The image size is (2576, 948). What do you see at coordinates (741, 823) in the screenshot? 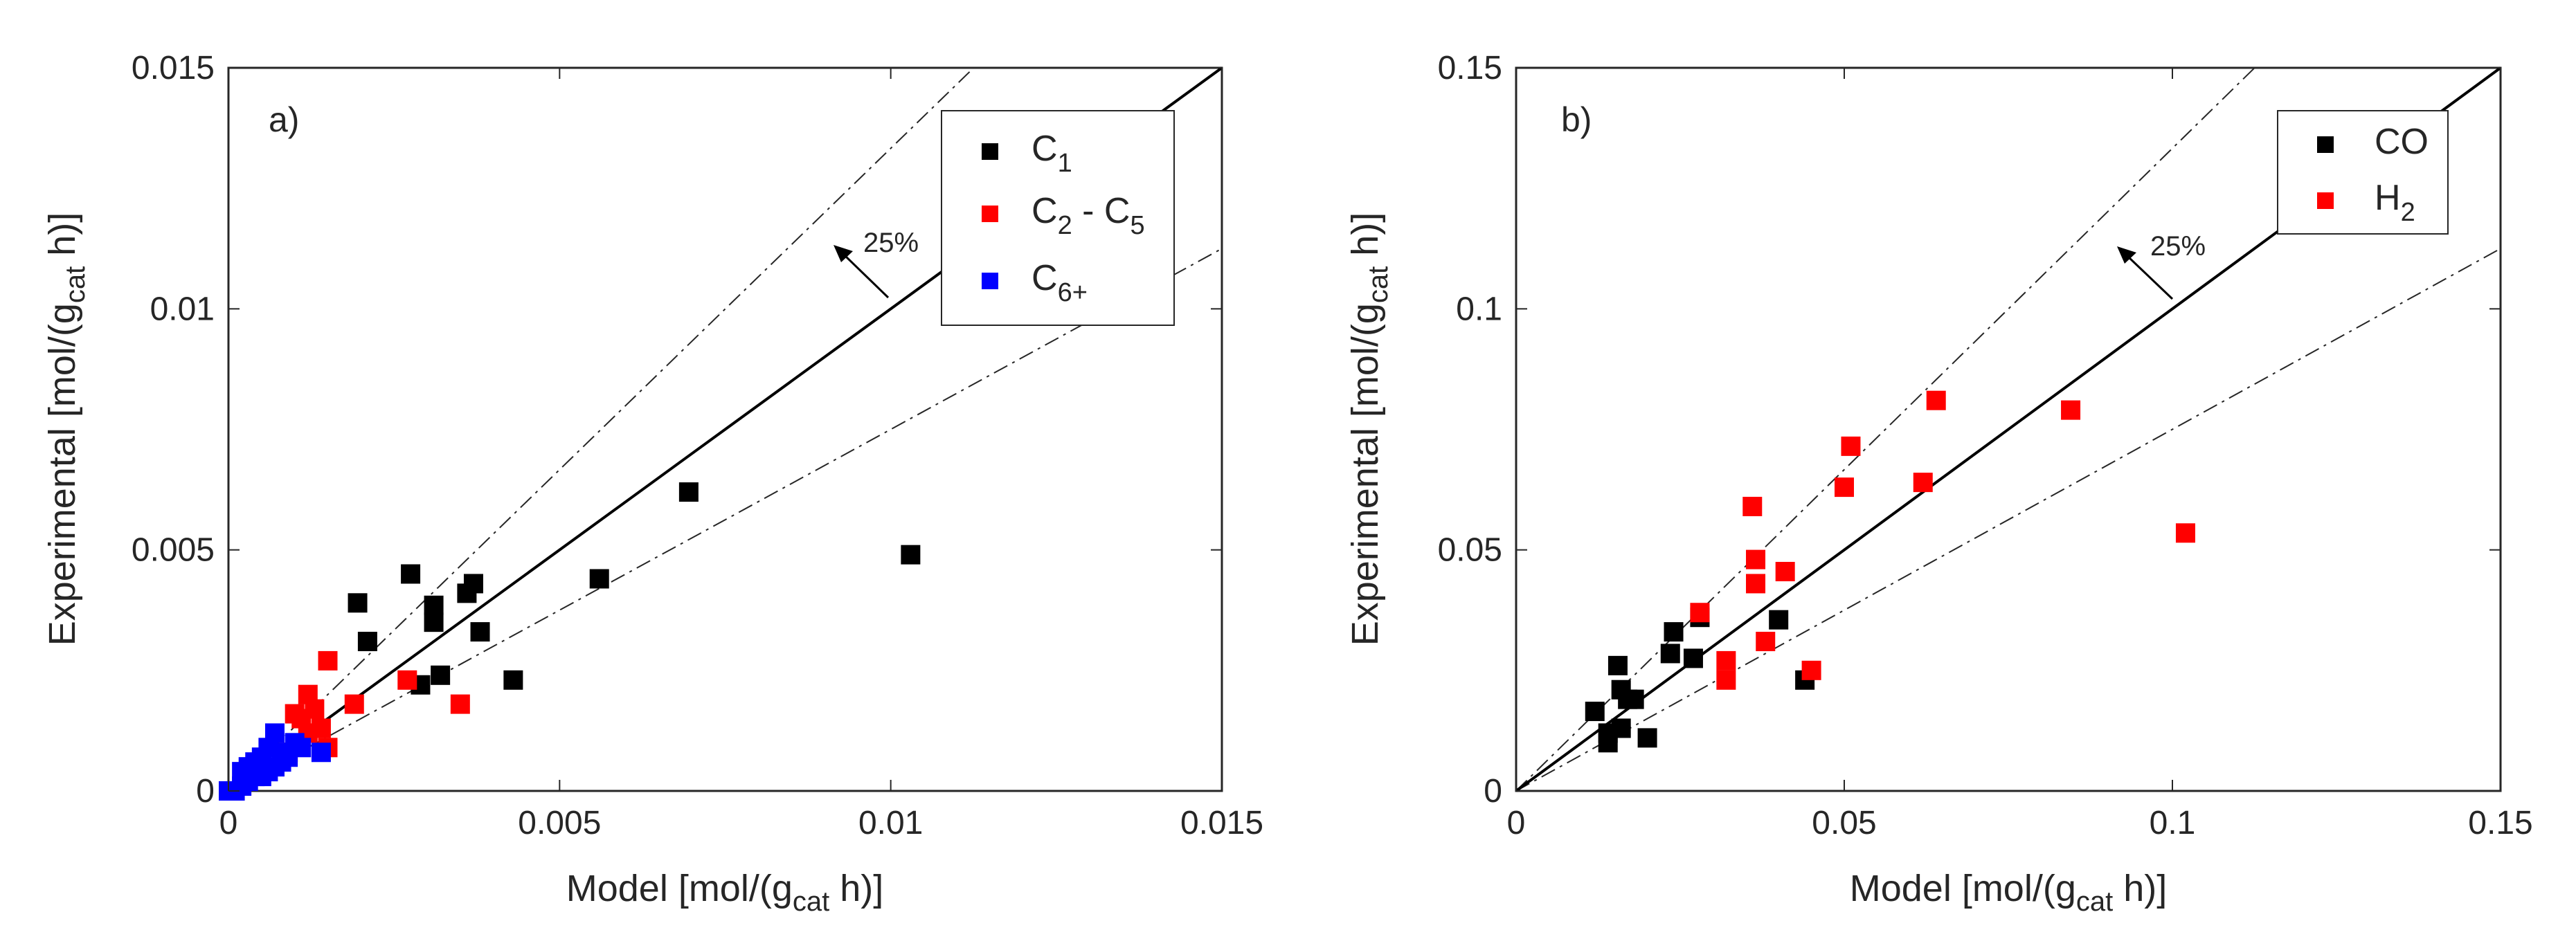
I see `panel-a-x-tick-labels: 0 0.005 0.01 0.015` at bounding box center [741, 823].